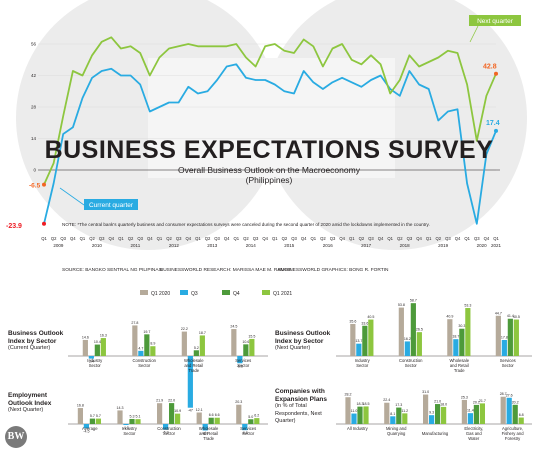  What do you see at coordinates (392, 414) in the screenshot?
I see `bar-value-label: 8.1` at bounding box center [392, 414].